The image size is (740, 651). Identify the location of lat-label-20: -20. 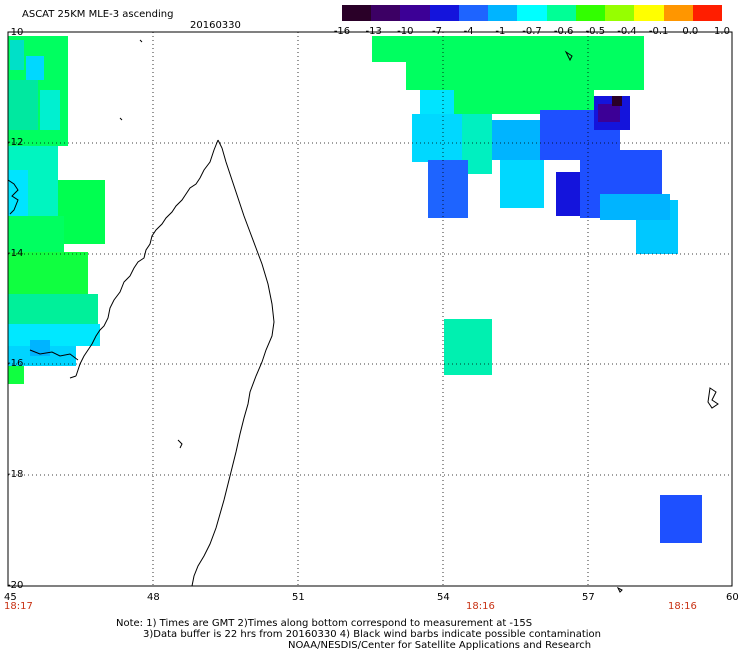
(15, 585).